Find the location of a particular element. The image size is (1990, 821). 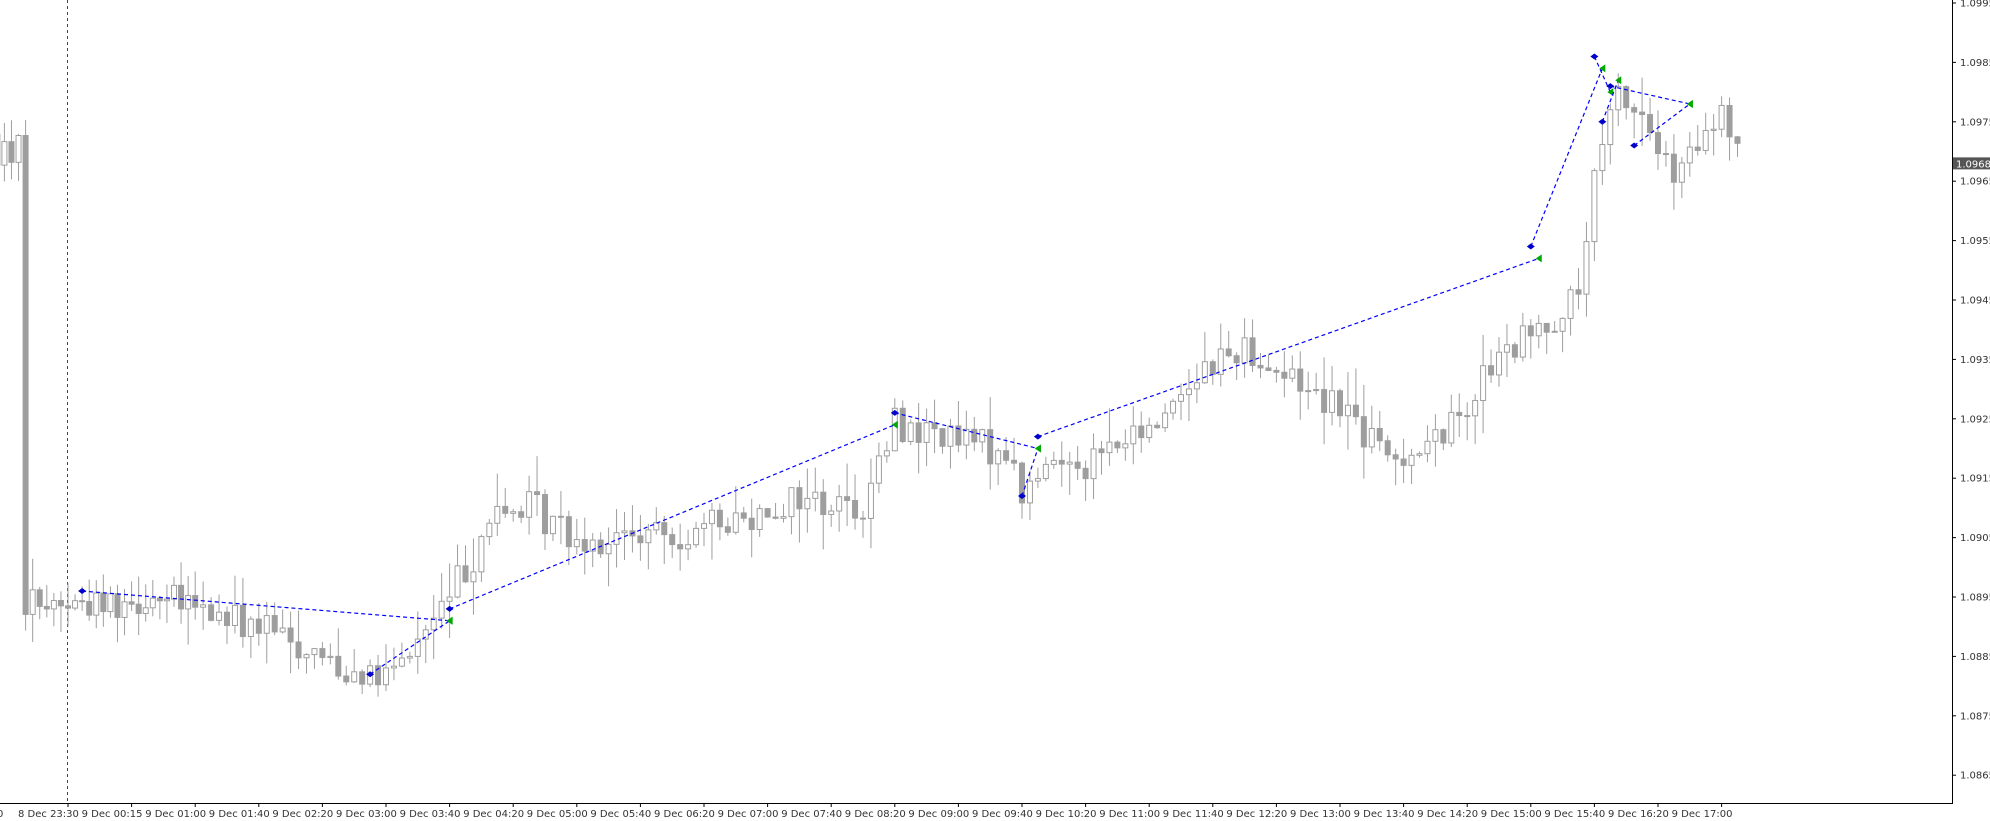

current-price-background is located at coordinates (1971, 163).